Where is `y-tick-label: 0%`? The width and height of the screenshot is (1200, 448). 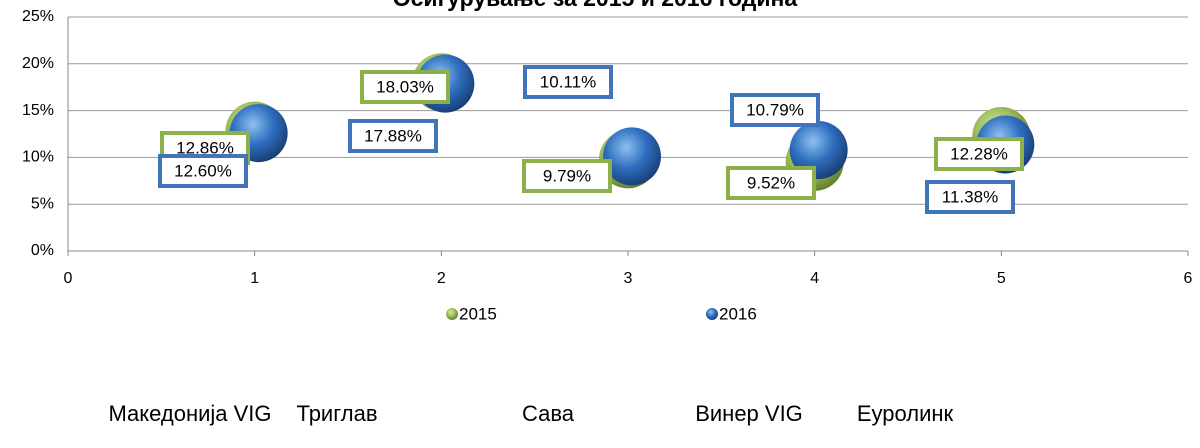 y-tick-label: 0% is located at coordinates (42, 250).